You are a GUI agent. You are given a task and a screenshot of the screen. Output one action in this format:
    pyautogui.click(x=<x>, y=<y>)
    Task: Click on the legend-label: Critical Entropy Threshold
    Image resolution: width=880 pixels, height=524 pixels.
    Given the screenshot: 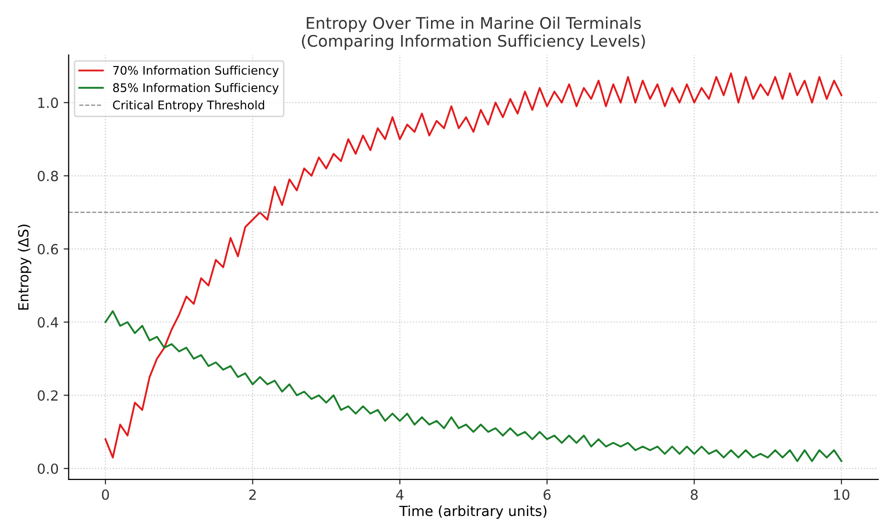 What is the action you would take?
    pyautogui.click(x=188, y=106)
    